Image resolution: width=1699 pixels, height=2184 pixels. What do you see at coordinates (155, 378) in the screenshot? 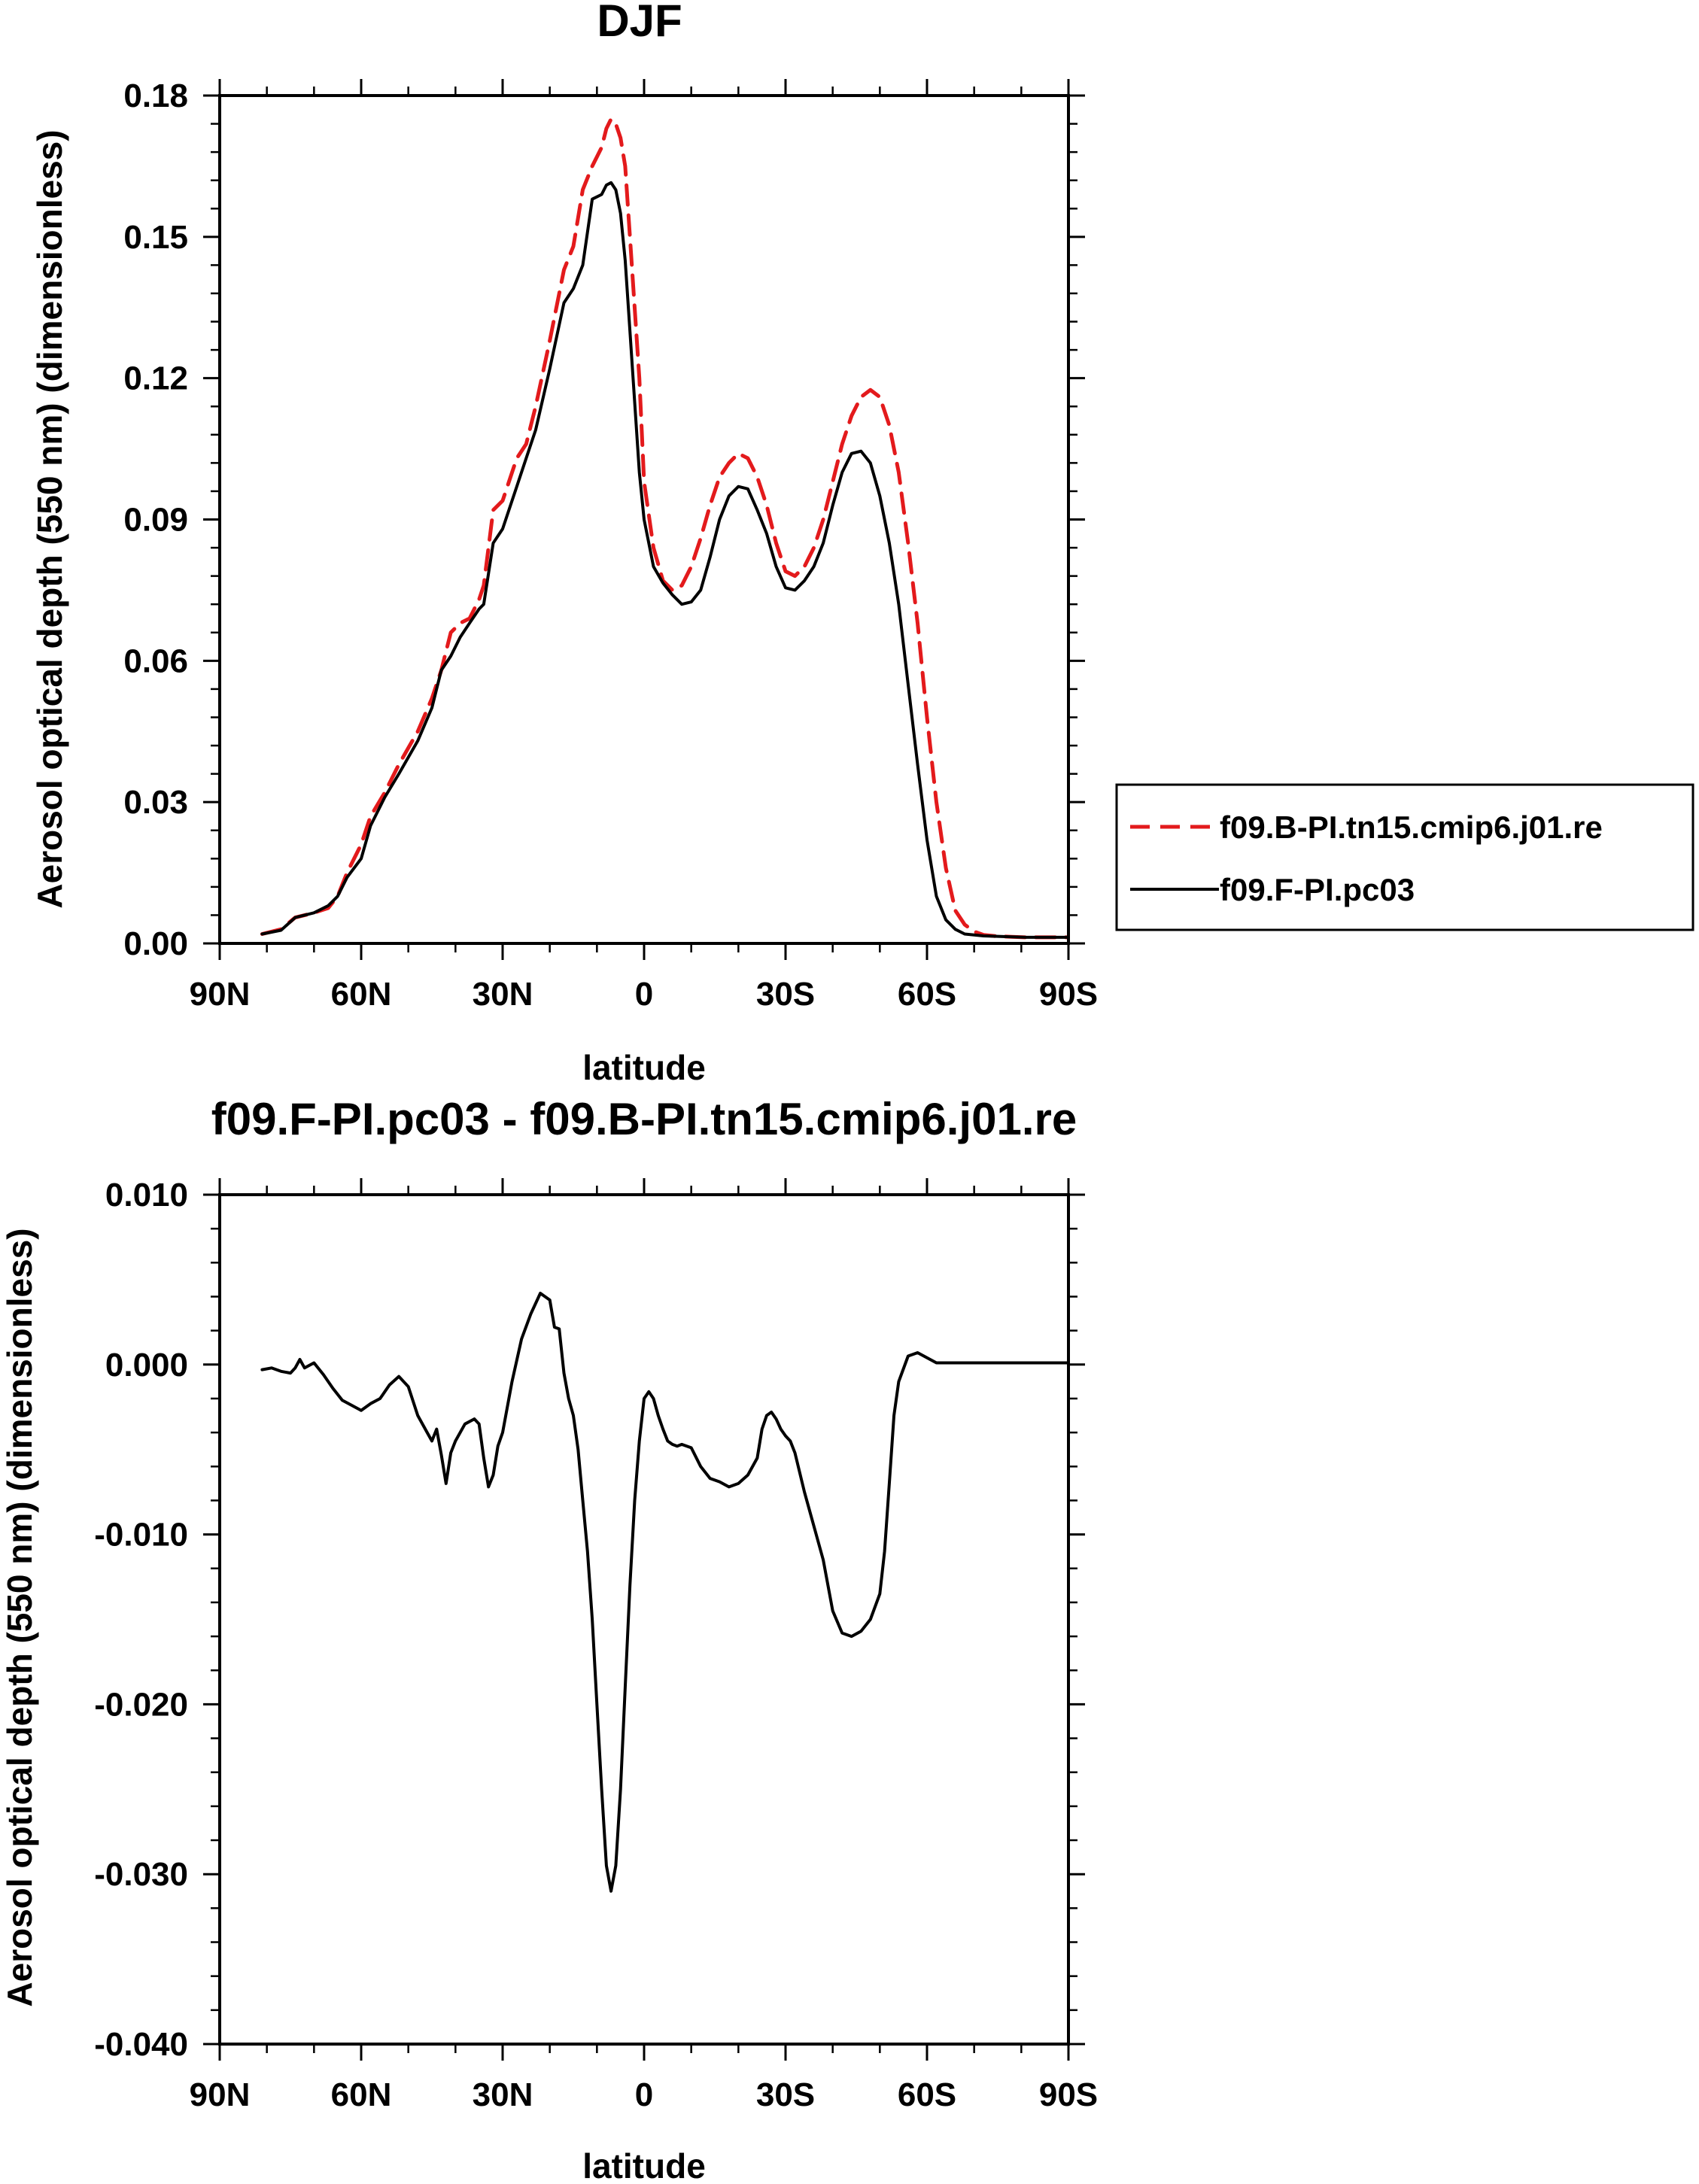
I see `top-ytick-label: 0.12` at bounding box center [155, 378].